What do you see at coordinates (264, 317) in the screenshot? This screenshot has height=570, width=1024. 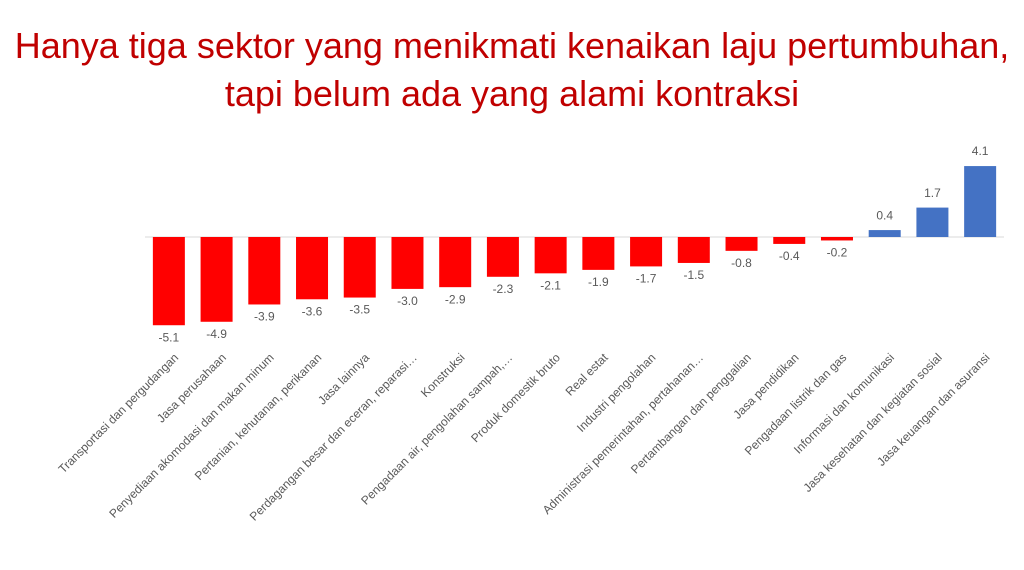 I see `value-label: -3.9` at bounding box center [264, 317].